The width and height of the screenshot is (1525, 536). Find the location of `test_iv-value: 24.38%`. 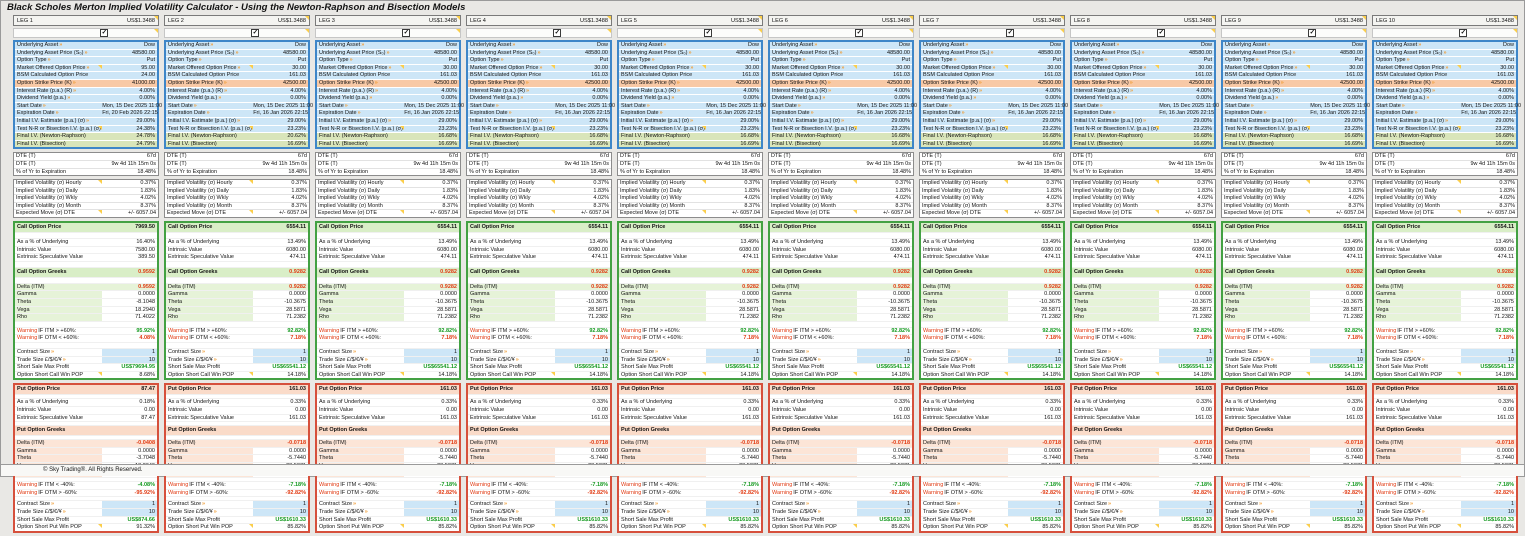

test_iv-value: 24.38% is located at coordinates (129, 129).